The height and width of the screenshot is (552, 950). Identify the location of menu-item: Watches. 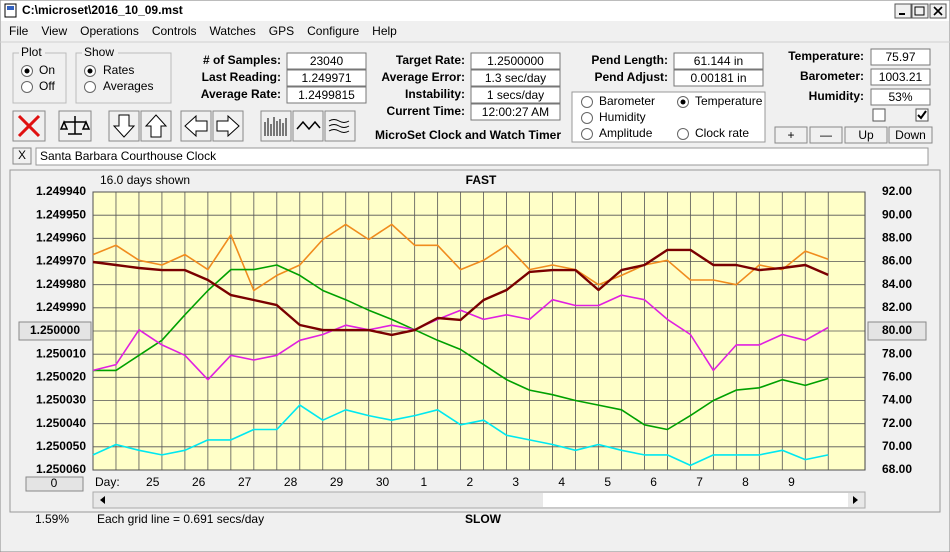
(233, 31).